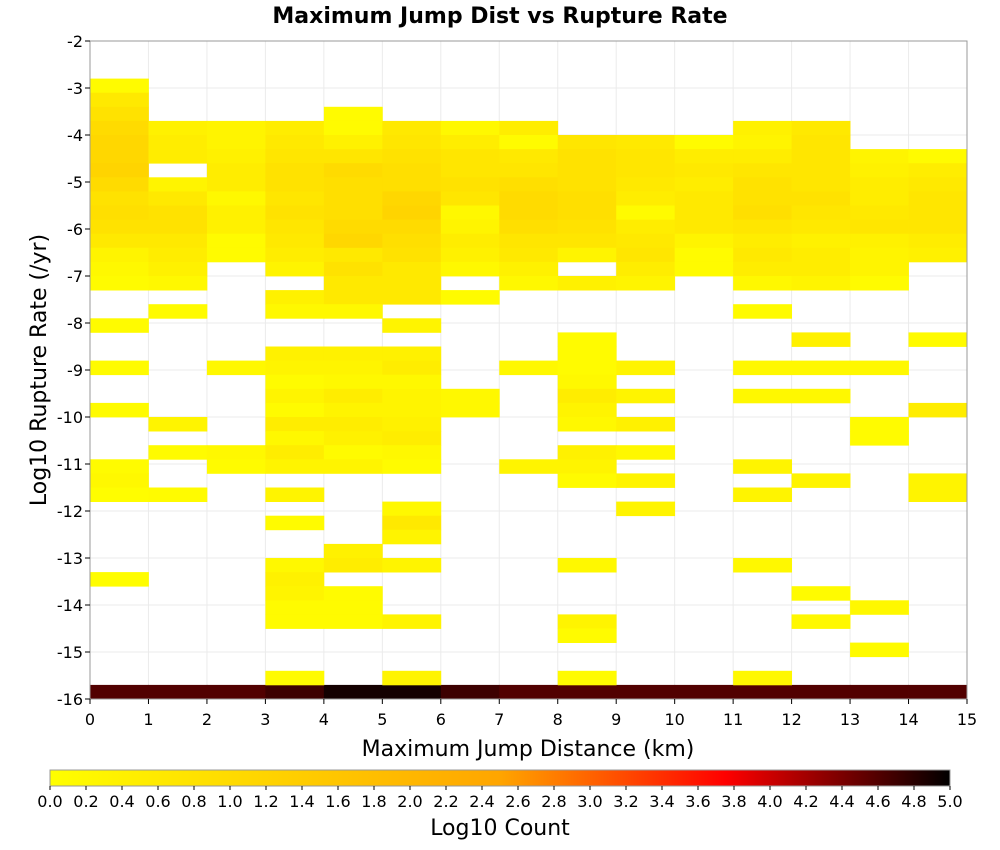 This screenshot has width=1000, height=850. Describe the element at coordinates (265, 801) in the screenshot. I see `colorbar-tick-label: 1.2` at that location.